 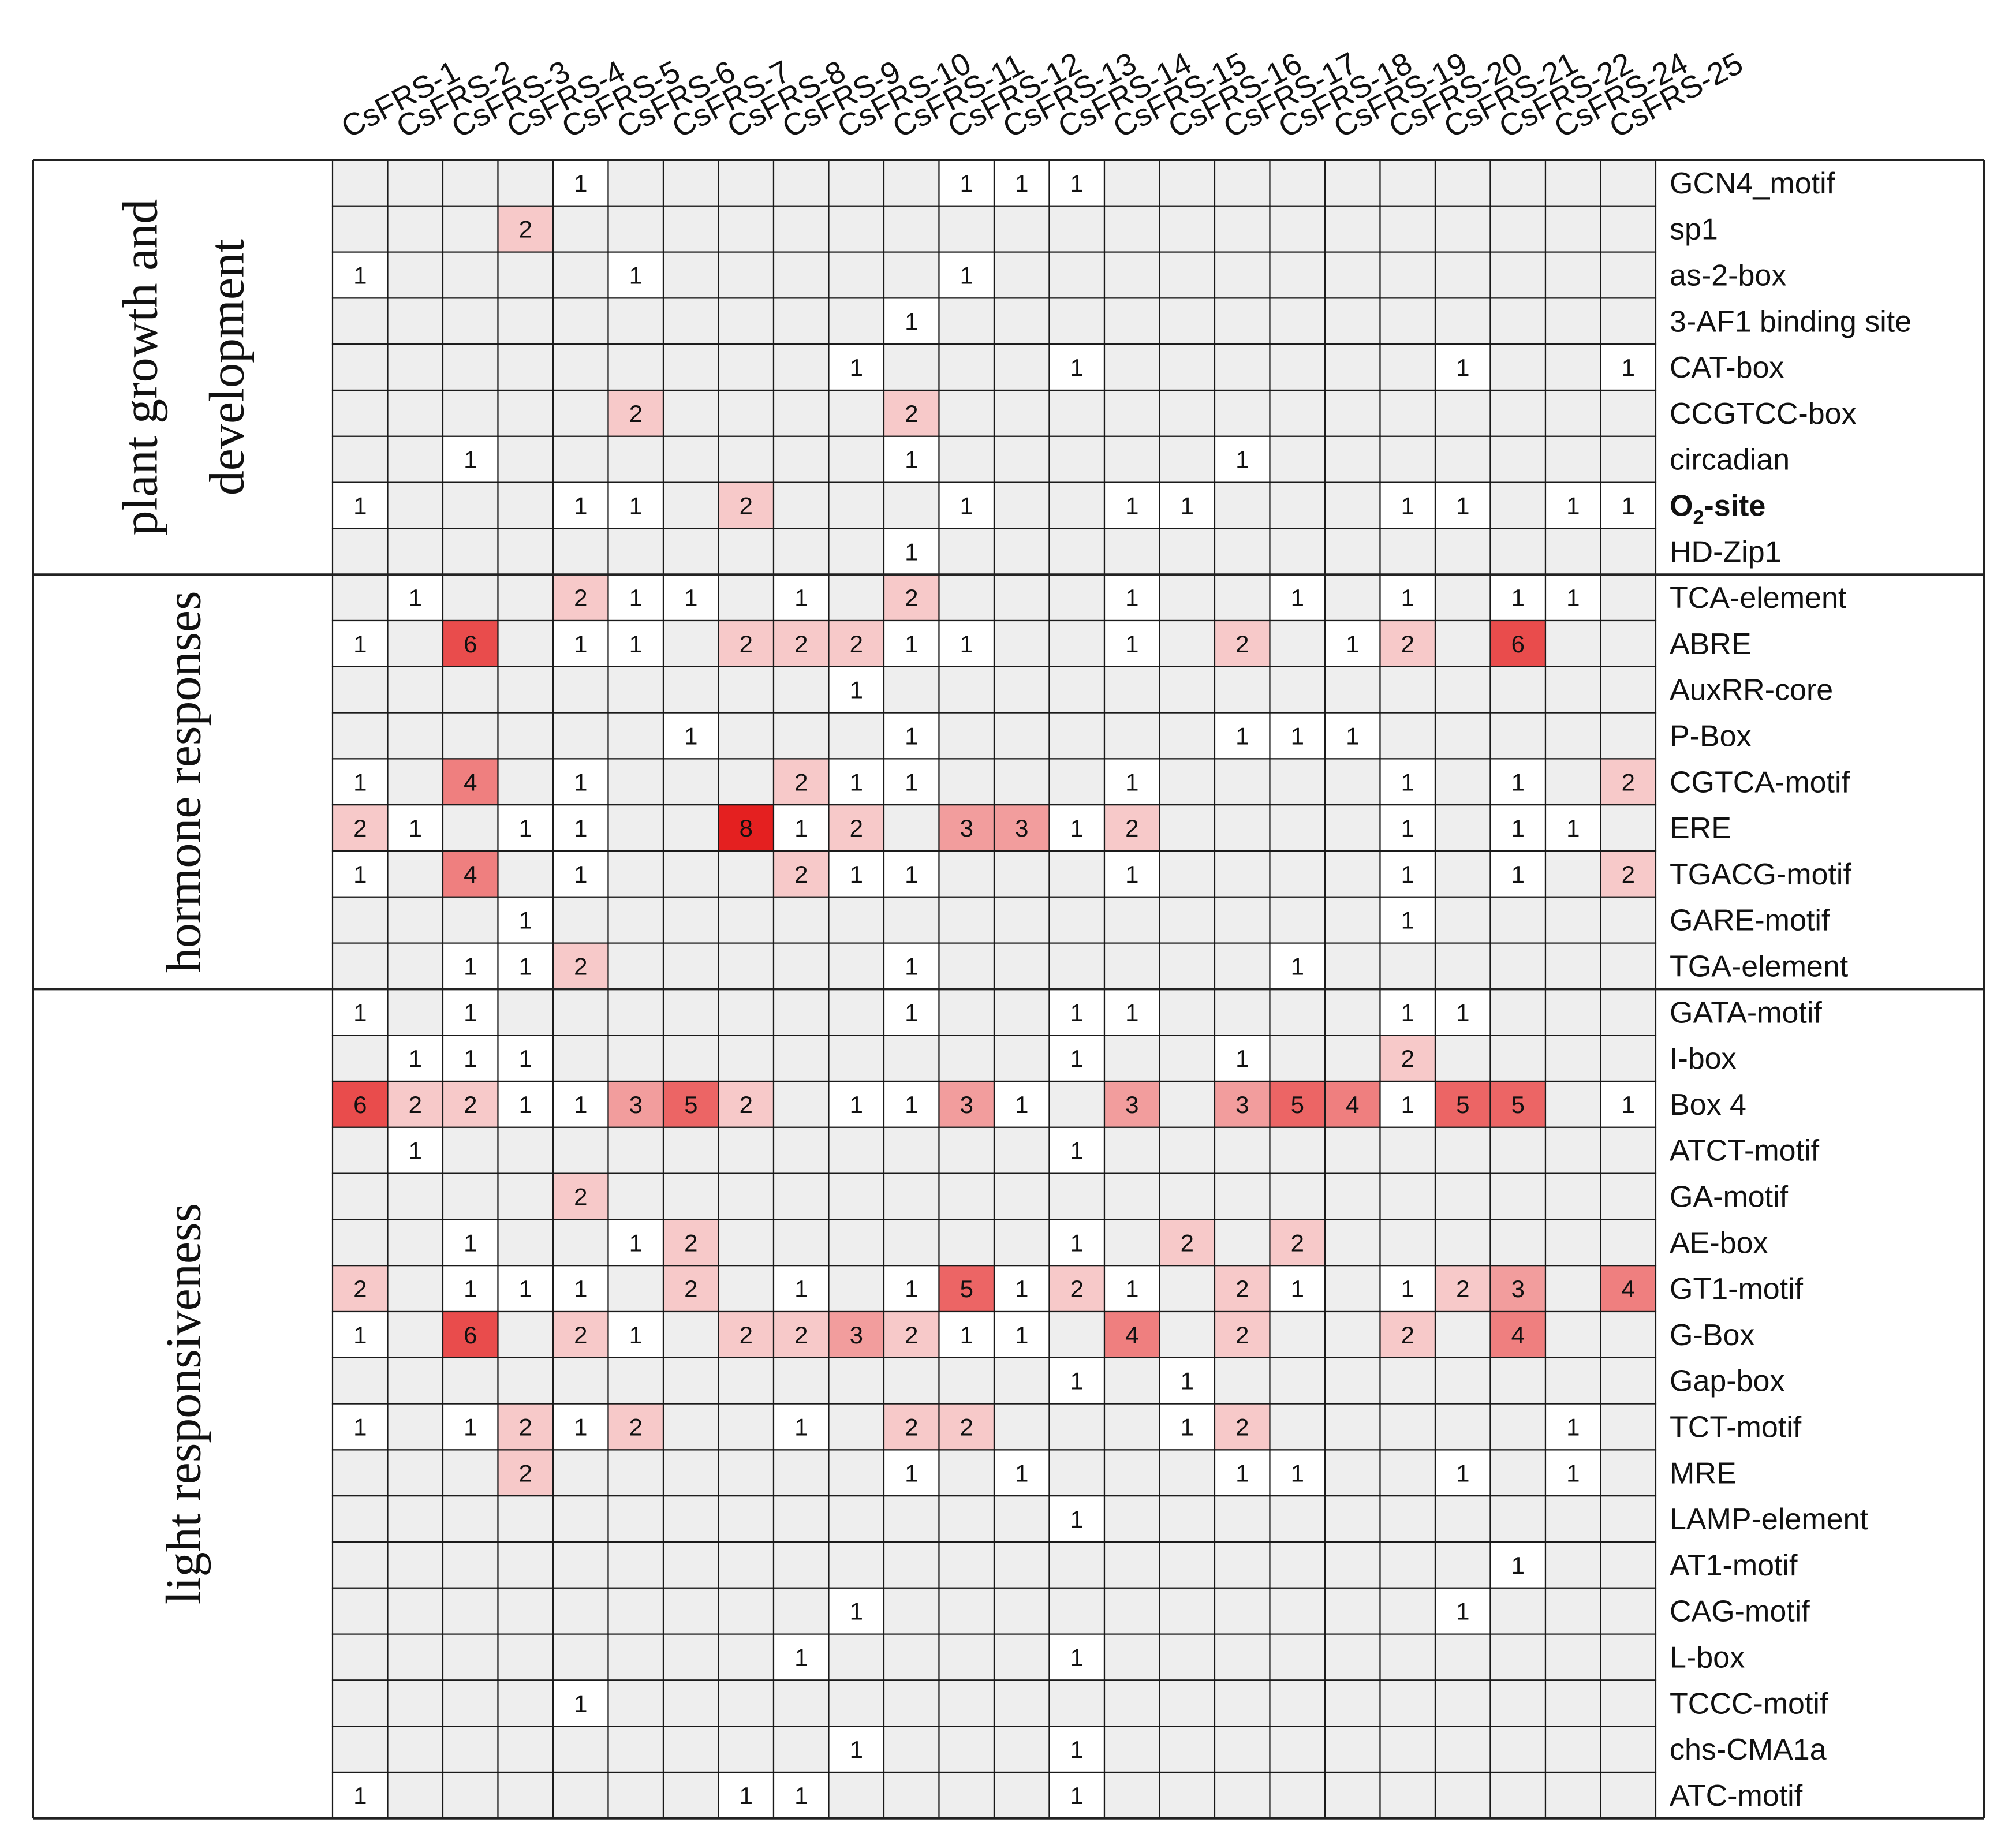 What do you see at coordinates (1727, 367) in the screenshot?
I see `row-label: CAT-box` at bounding box center [1727, 367].